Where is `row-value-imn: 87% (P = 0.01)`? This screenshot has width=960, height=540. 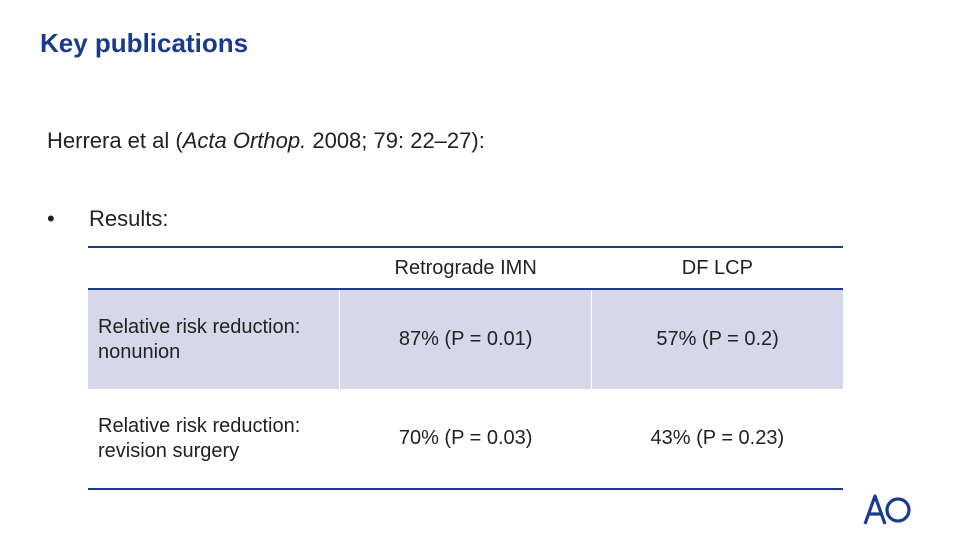
row-value-imn: 87% (P = 0.01) is located at coordinates (466, 339).